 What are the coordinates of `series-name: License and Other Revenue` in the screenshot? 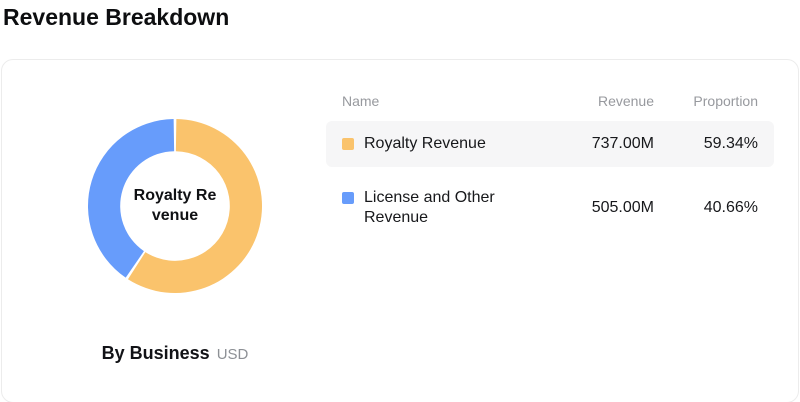 It's located at (429, 207).